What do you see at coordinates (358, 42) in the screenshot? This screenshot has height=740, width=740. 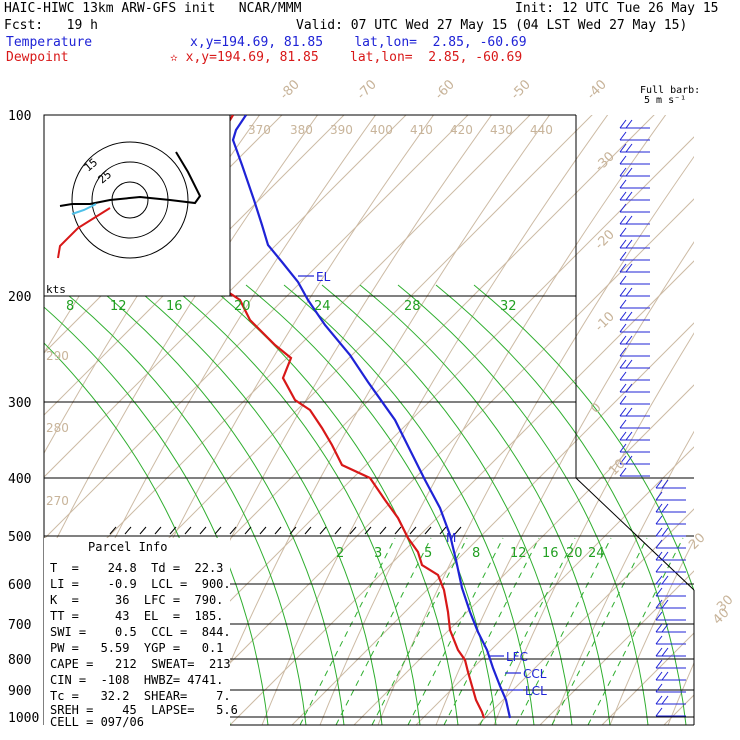 I see `temperature-location: x,y=194.69, 81.85 lat,lon= 2.85, -60.69` at bounding box center [358, 42].